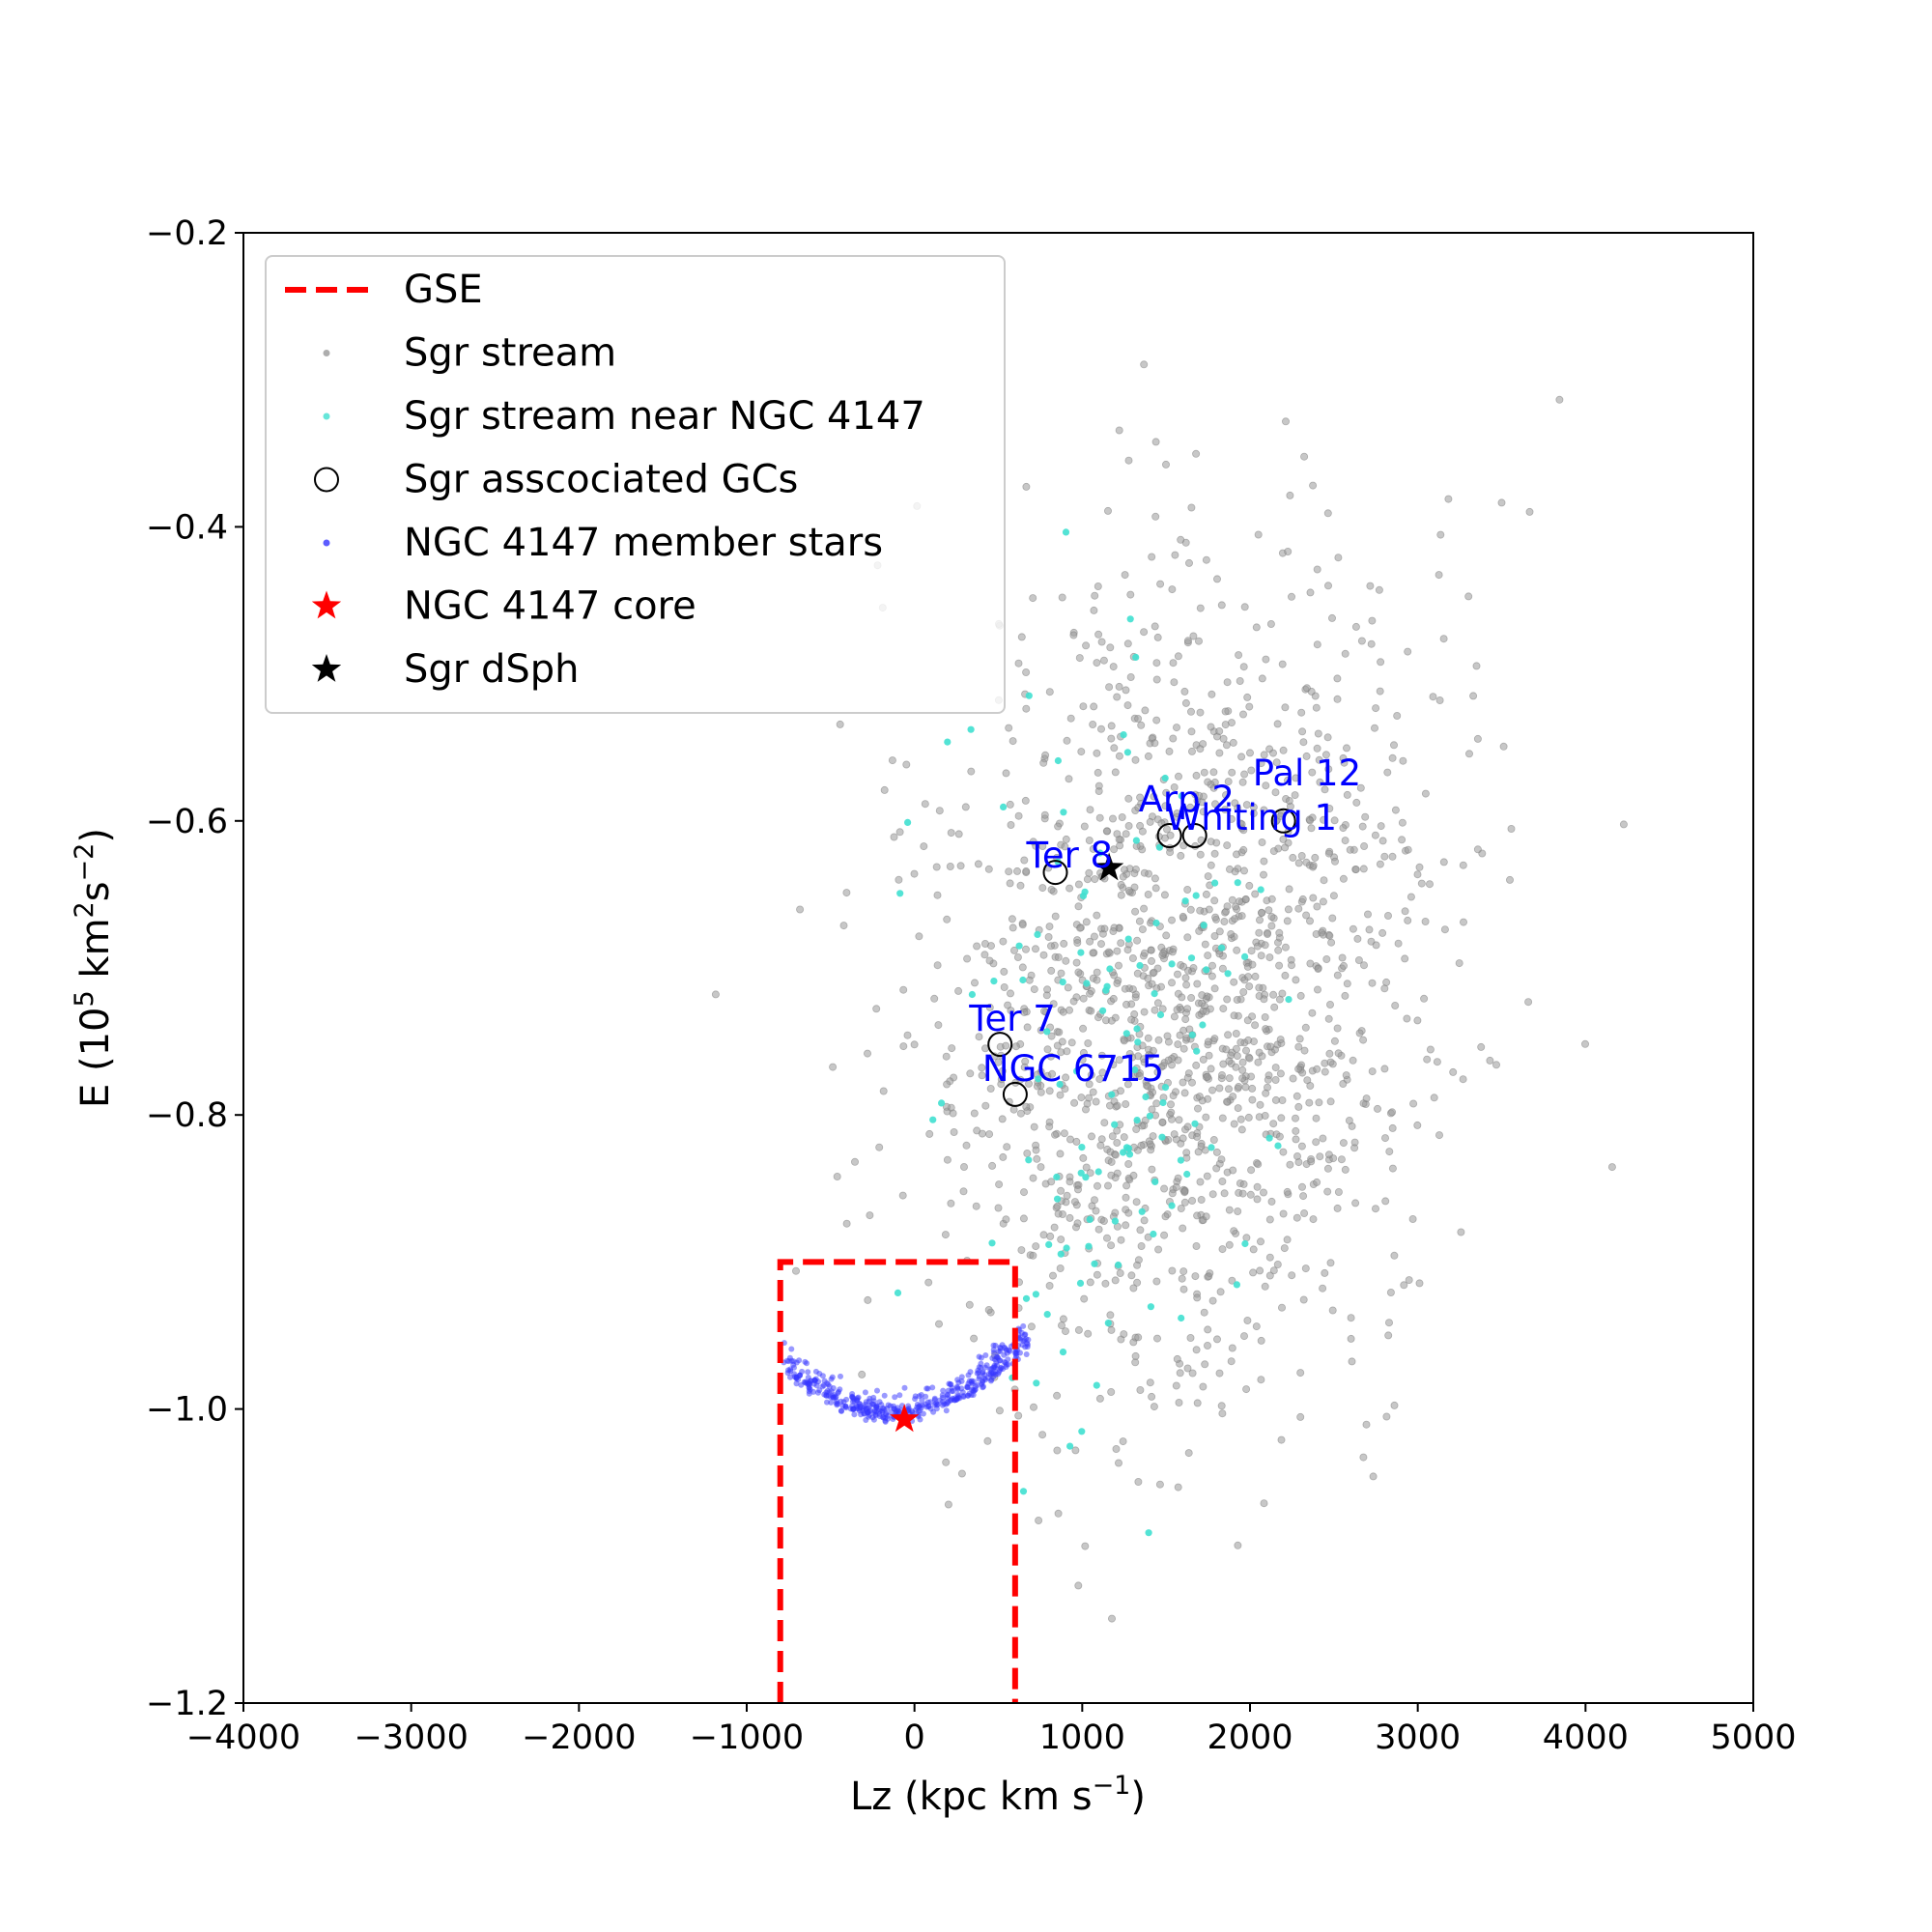 Image resolution: width=1932 pixels, height=1932 pixels. I want to click on legend-marker-dot, so click(326, 543).